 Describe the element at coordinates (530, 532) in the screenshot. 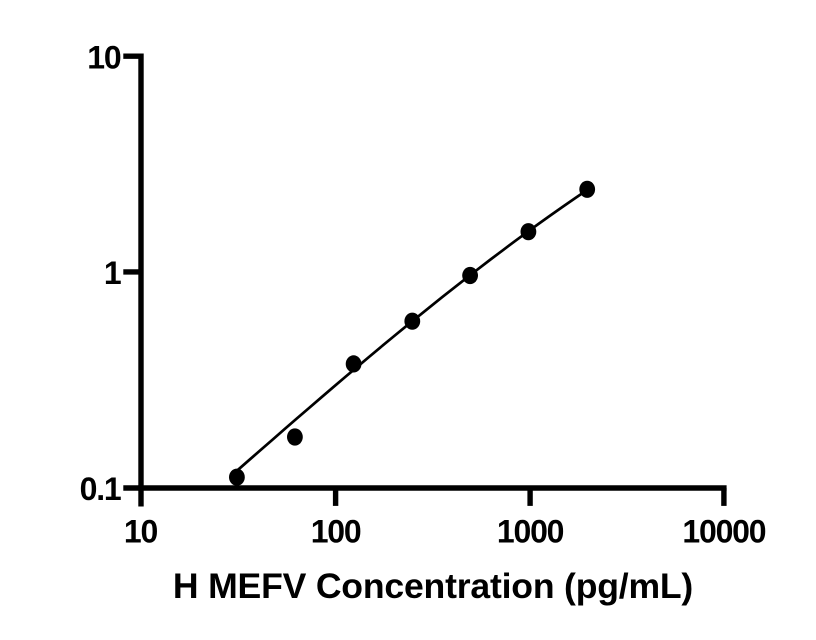

I see `svg-text: 1000` at that location.